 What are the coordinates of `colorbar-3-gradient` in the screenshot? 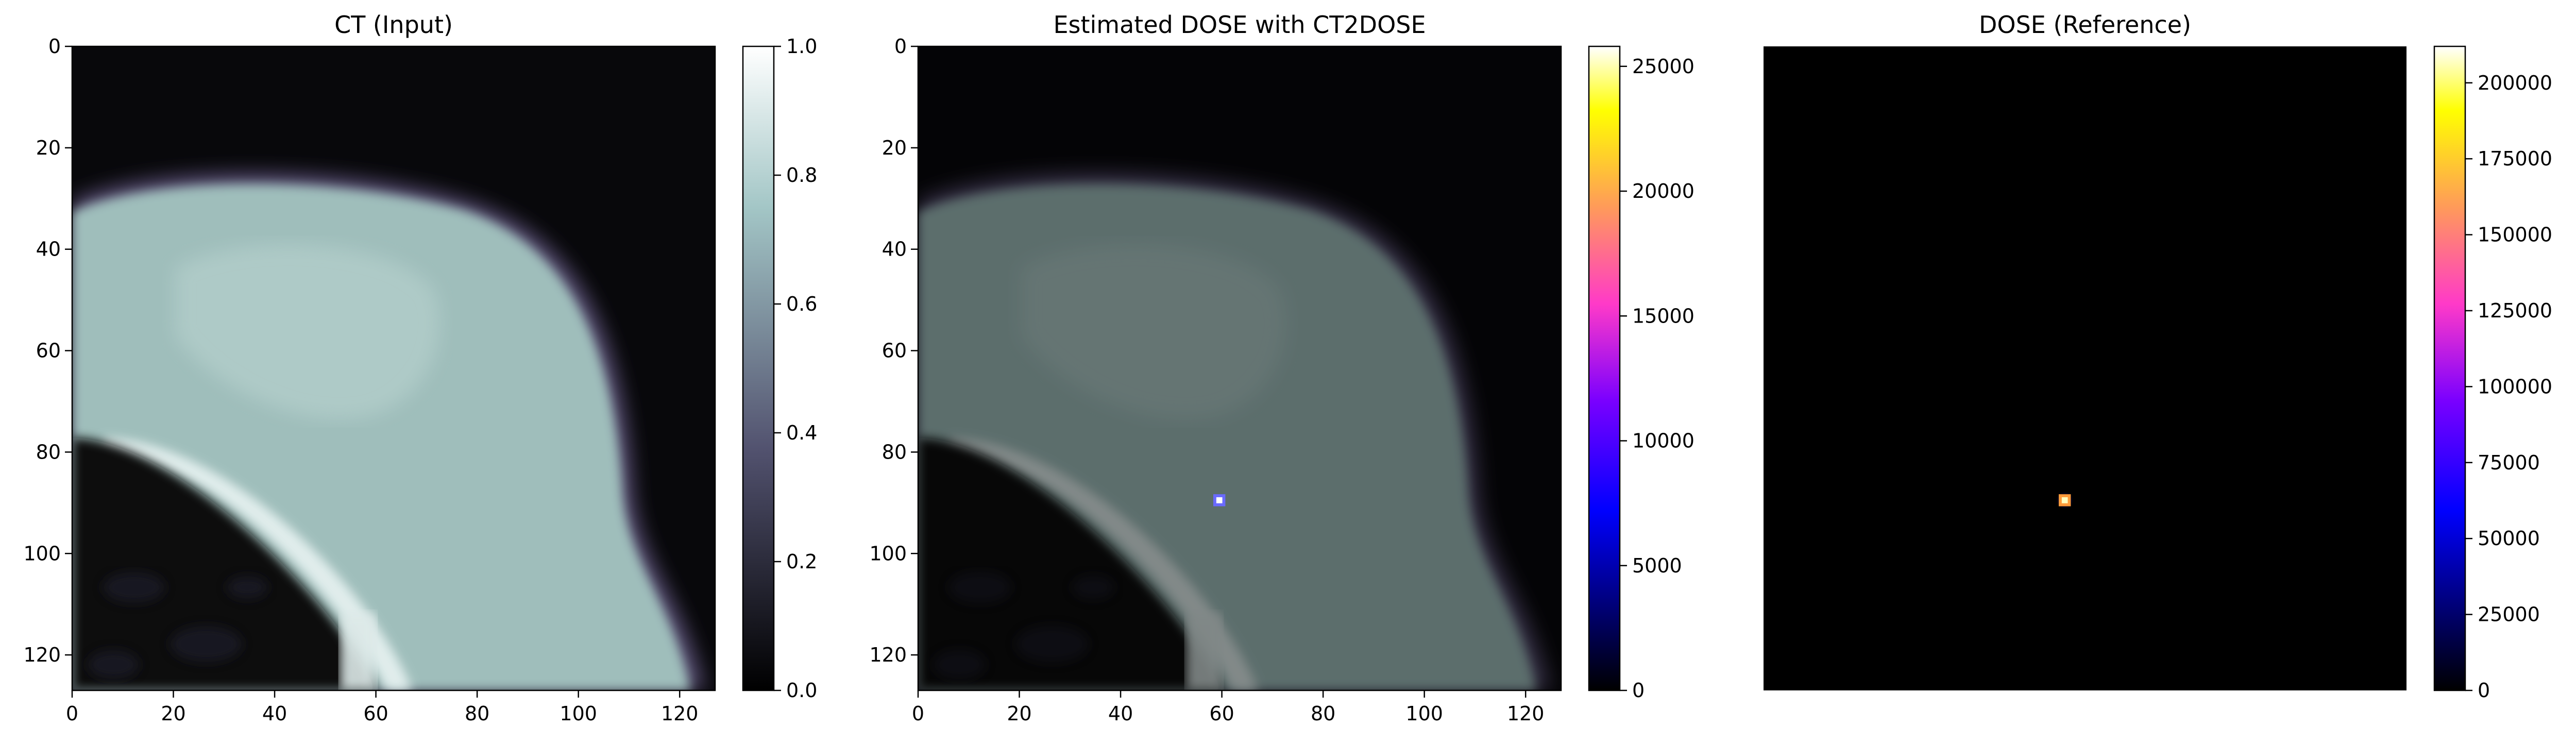 It's located at (2449, 368).